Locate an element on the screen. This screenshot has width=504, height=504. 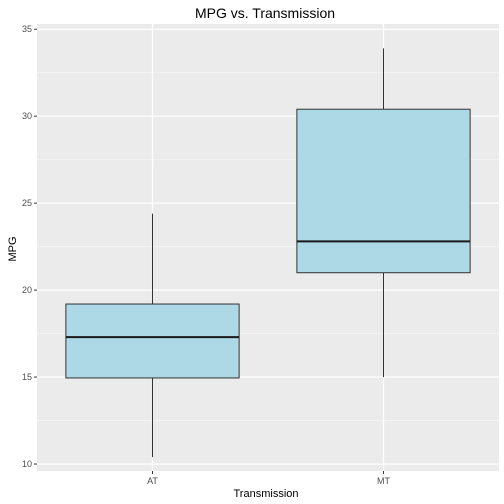
chart-title: MPG vs. Transmission is located at coordinates (265, 13).